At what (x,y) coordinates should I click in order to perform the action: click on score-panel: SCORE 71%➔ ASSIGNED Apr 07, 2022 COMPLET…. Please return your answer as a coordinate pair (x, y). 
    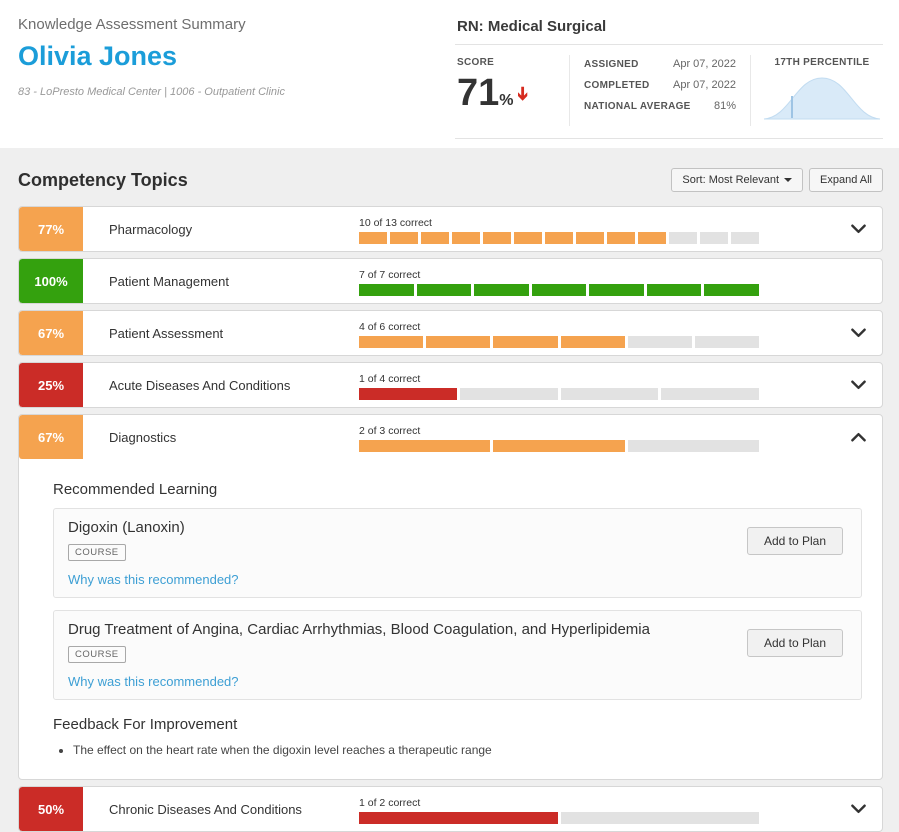
    Looking at the image, I should click on (669, 92).